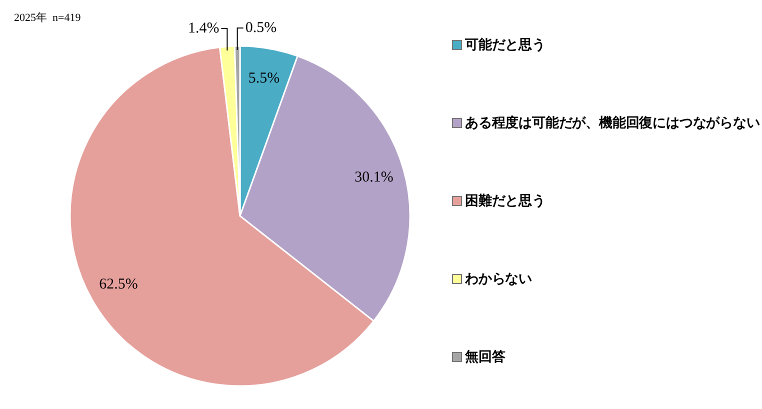 The image size is (762, 409). What do you see at coordinates (118, 284) in the screenshot?
I see `data-label: 62.5%` at bounding box center [118, 284].